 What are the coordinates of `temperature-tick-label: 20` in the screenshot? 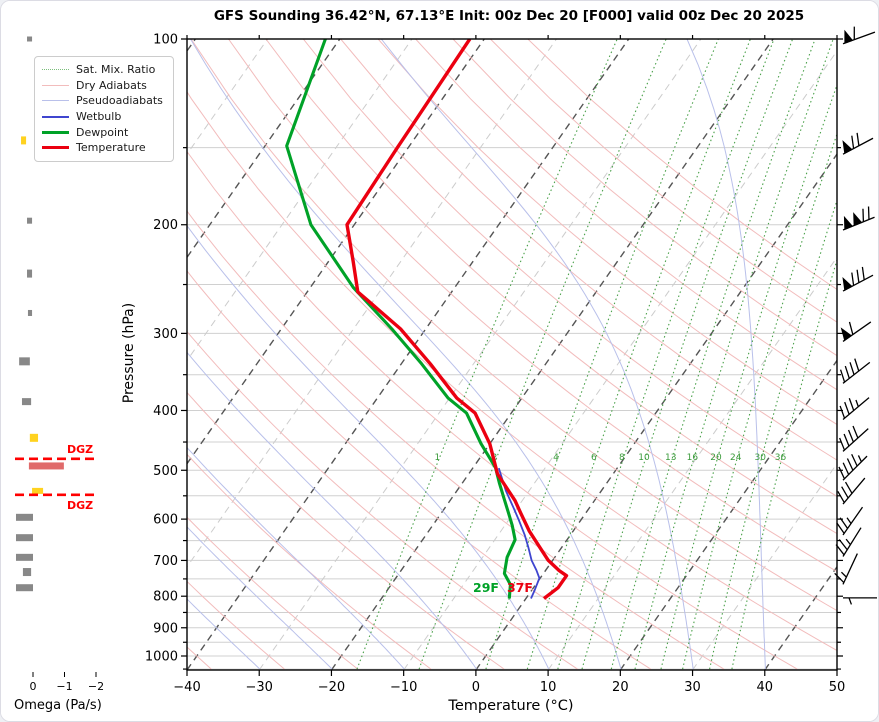 It's located at (620, 687).